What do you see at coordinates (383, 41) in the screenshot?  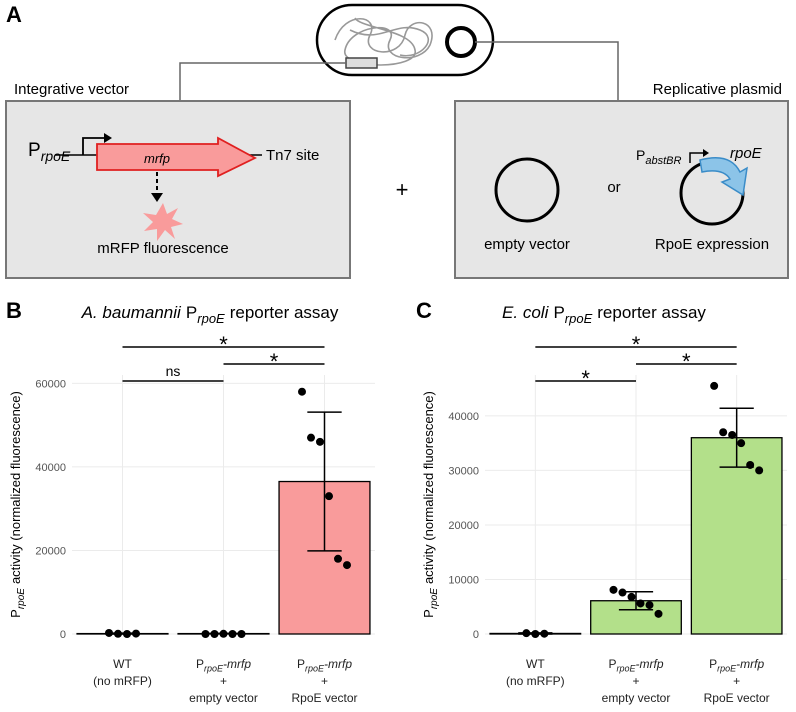 I see `chromosome` at bounding box center [383, 41].